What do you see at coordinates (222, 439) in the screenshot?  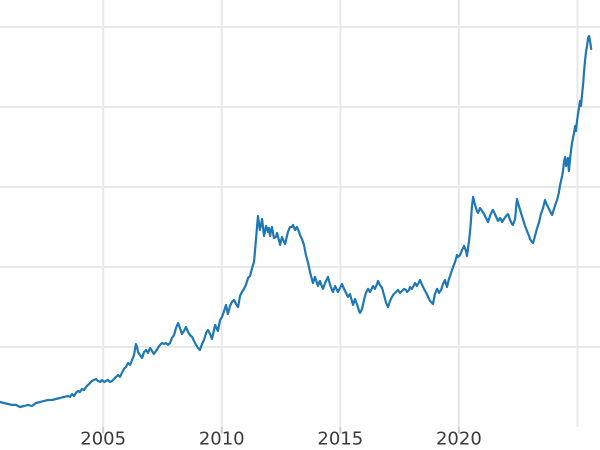 I see `x-tick-label: 2010` at bounding box center [222, 439].